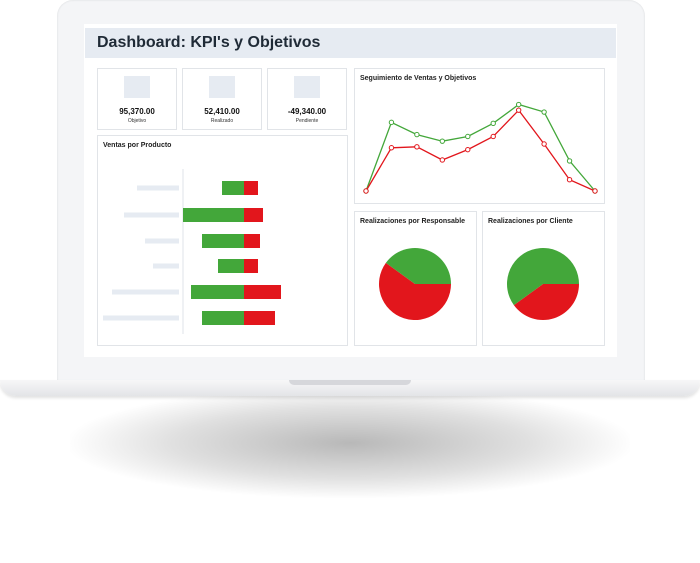  I want to click on kpi-card-pendiente: -49,340.00 Pendiente, so click(307, 99).